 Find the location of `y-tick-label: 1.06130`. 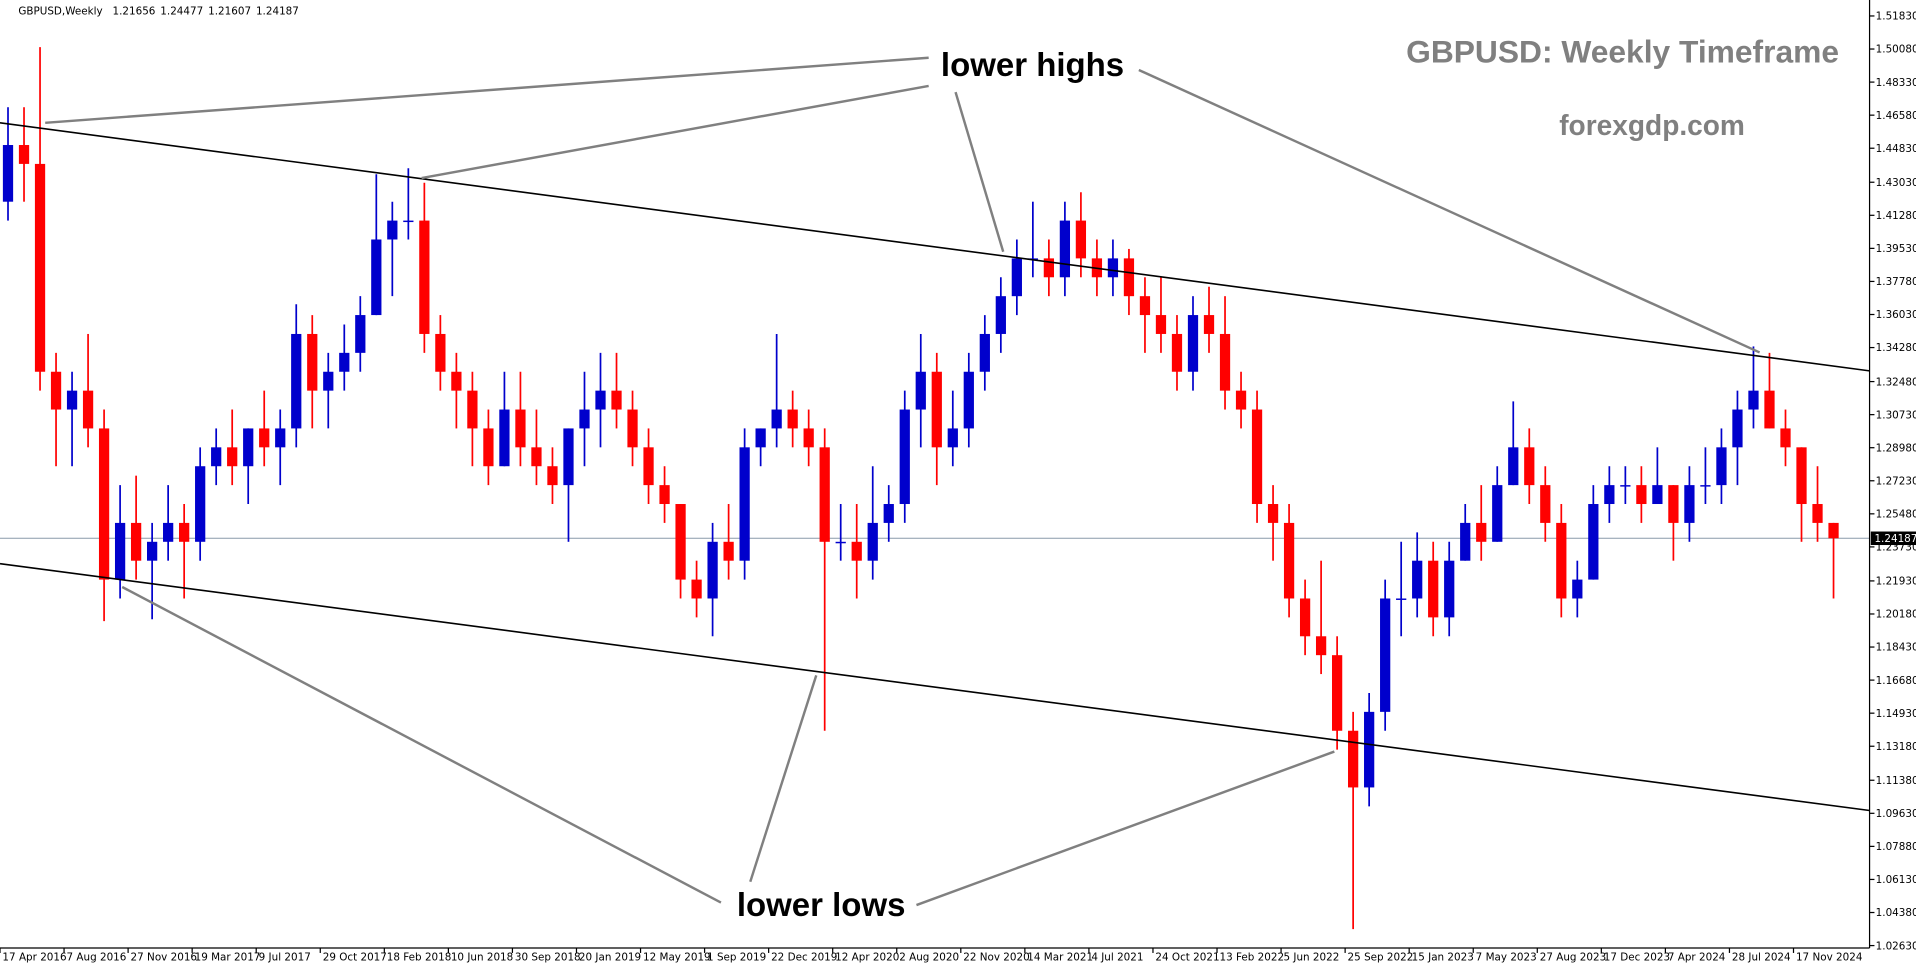

y-tick-label: 1.06130 is located at coordinates (1896, 880).